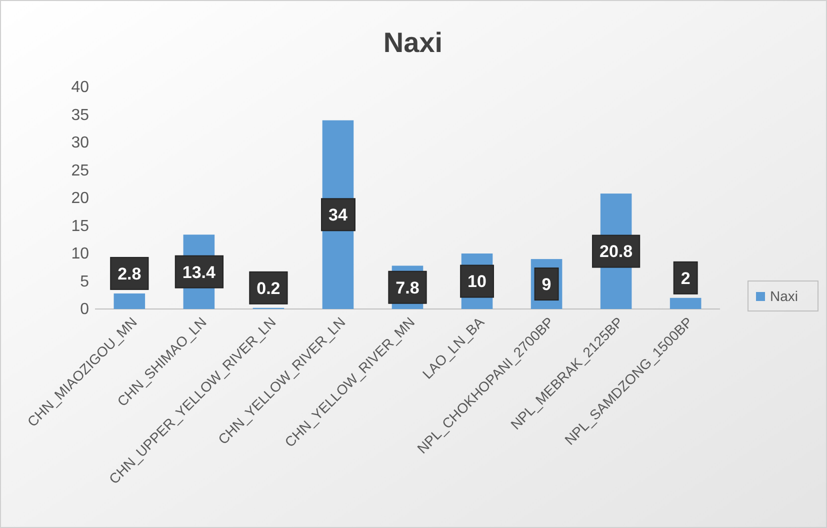  Describe the element at coordinates (547, 284) in the screenshot. I see `data-label: 9` at that location.